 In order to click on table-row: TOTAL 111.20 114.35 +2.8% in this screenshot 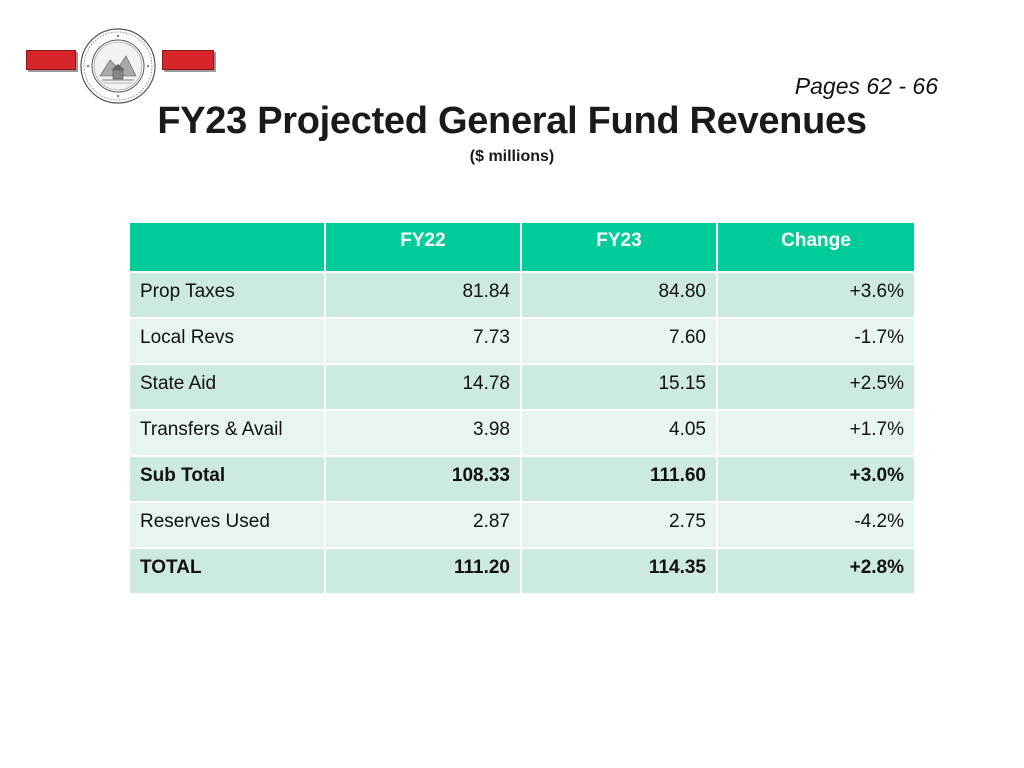, I will do `click(522, 571)`.